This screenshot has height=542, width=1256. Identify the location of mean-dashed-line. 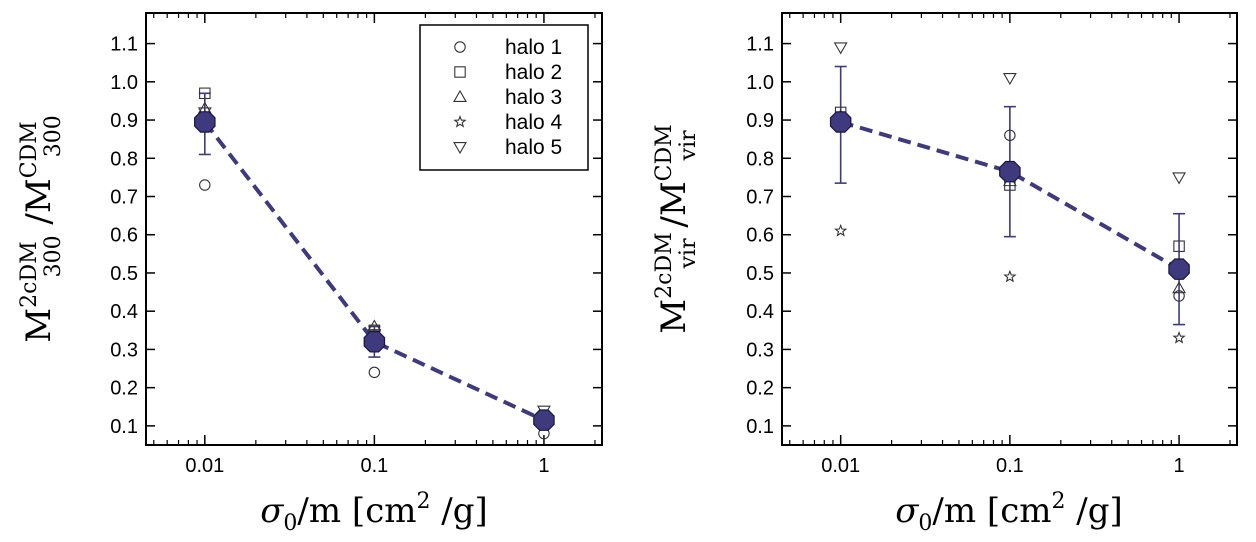
(1010, 195).